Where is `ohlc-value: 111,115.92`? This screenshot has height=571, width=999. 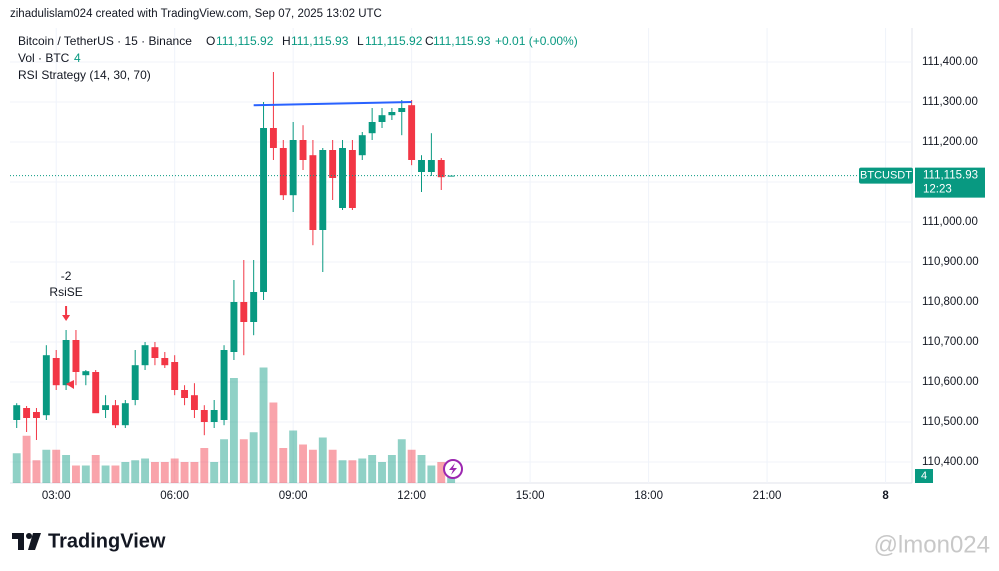
ohlc-value: 111,115.92 is located at coordinates (245, 41).